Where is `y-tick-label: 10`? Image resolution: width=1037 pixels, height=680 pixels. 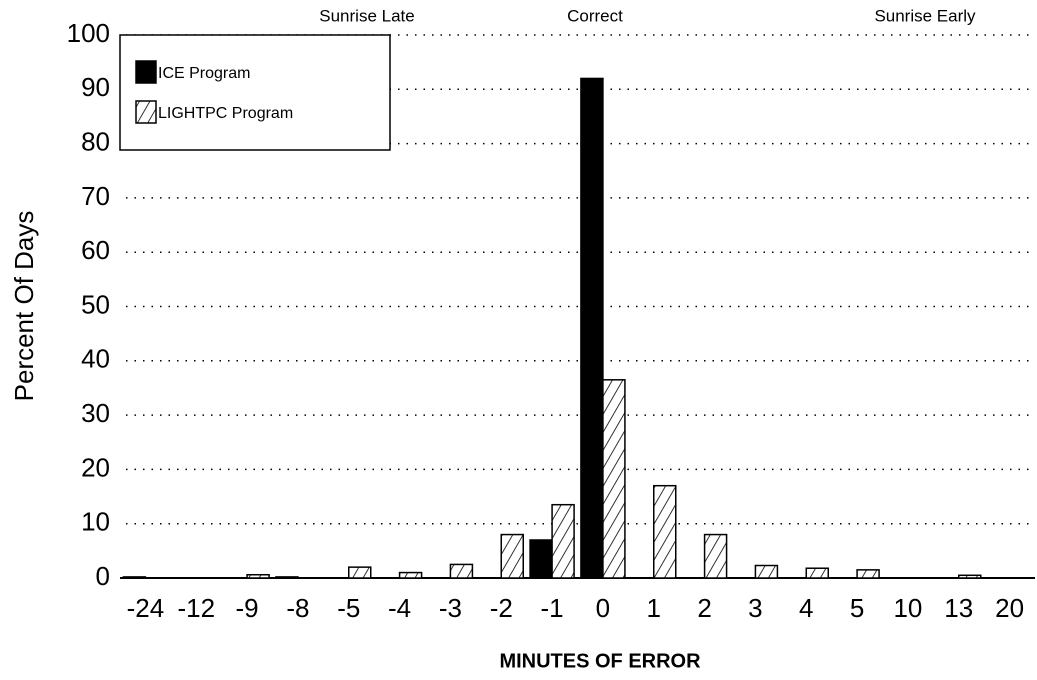
y-tick-label: 10 is located at coordinates (95, 522).